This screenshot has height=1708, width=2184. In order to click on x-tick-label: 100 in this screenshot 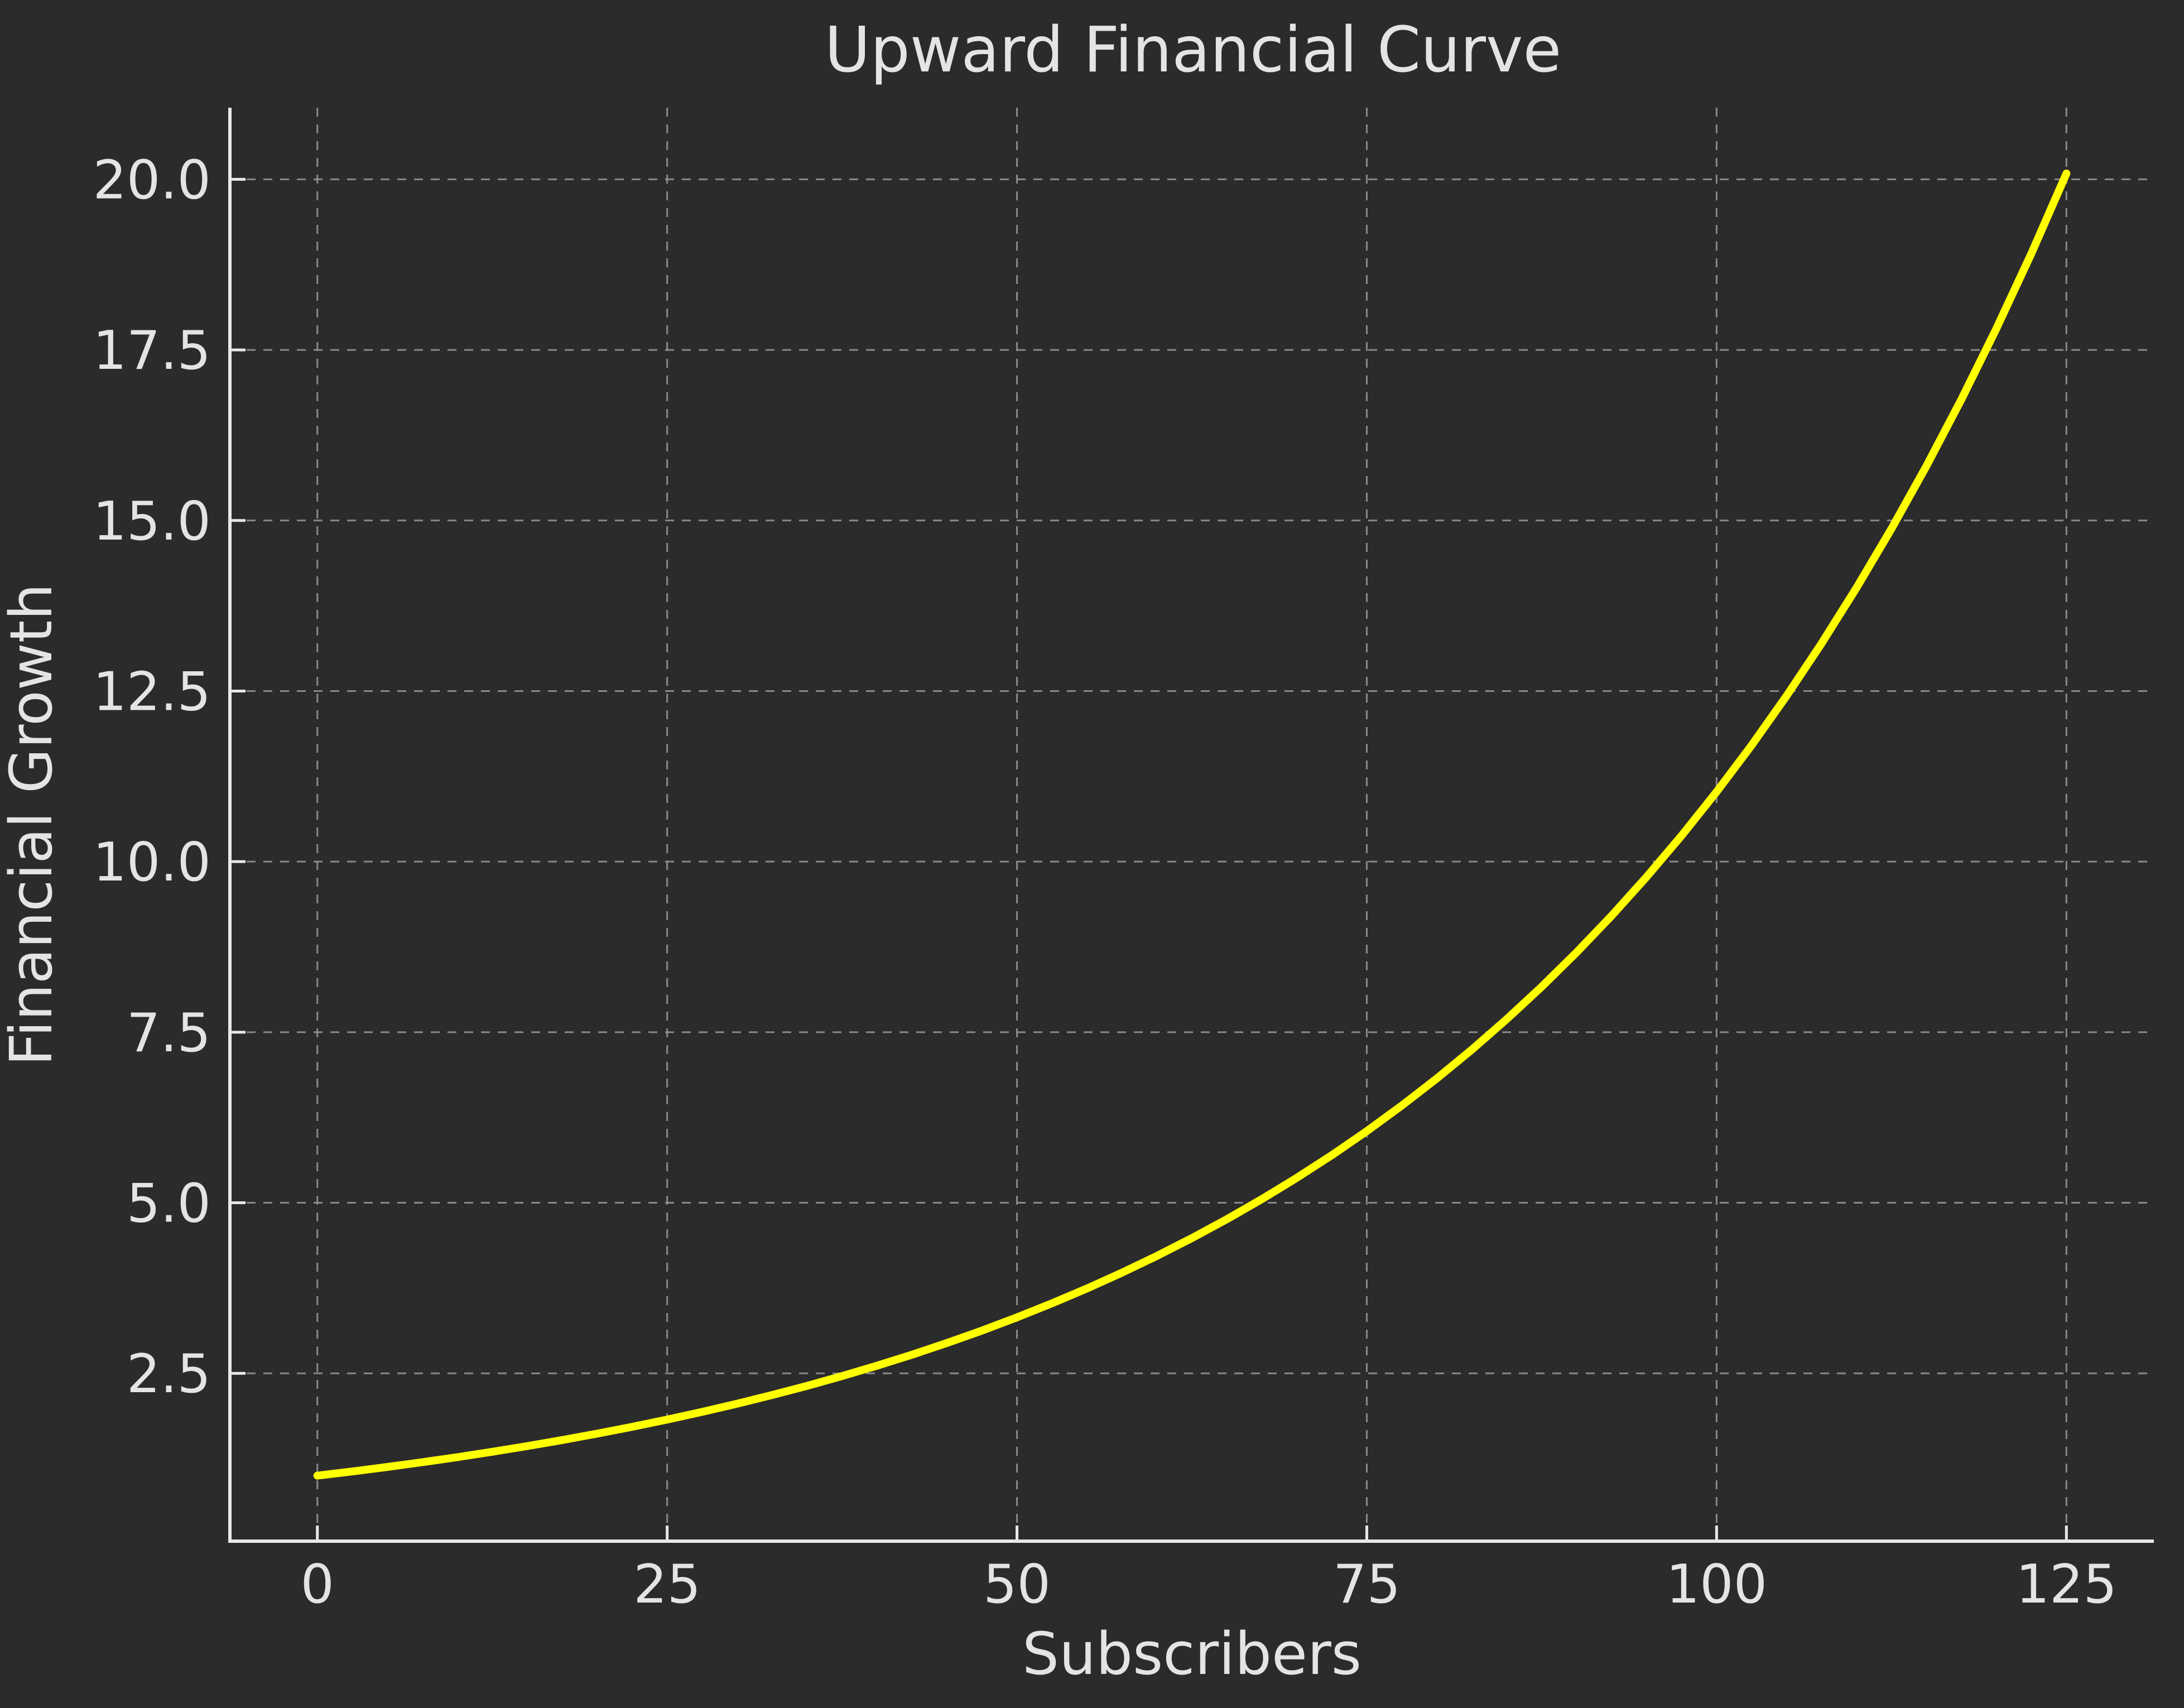, I will do `click(1716, 1585)`.